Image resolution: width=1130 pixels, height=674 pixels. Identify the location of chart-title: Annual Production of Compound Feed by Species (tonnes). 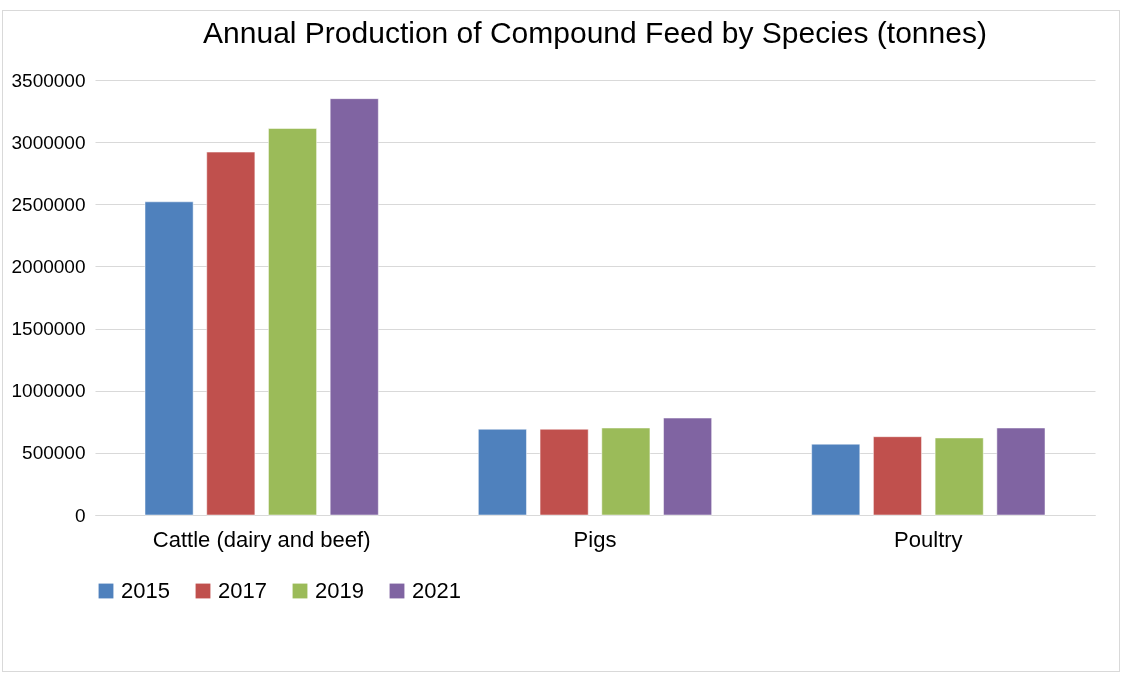
(595, 32).